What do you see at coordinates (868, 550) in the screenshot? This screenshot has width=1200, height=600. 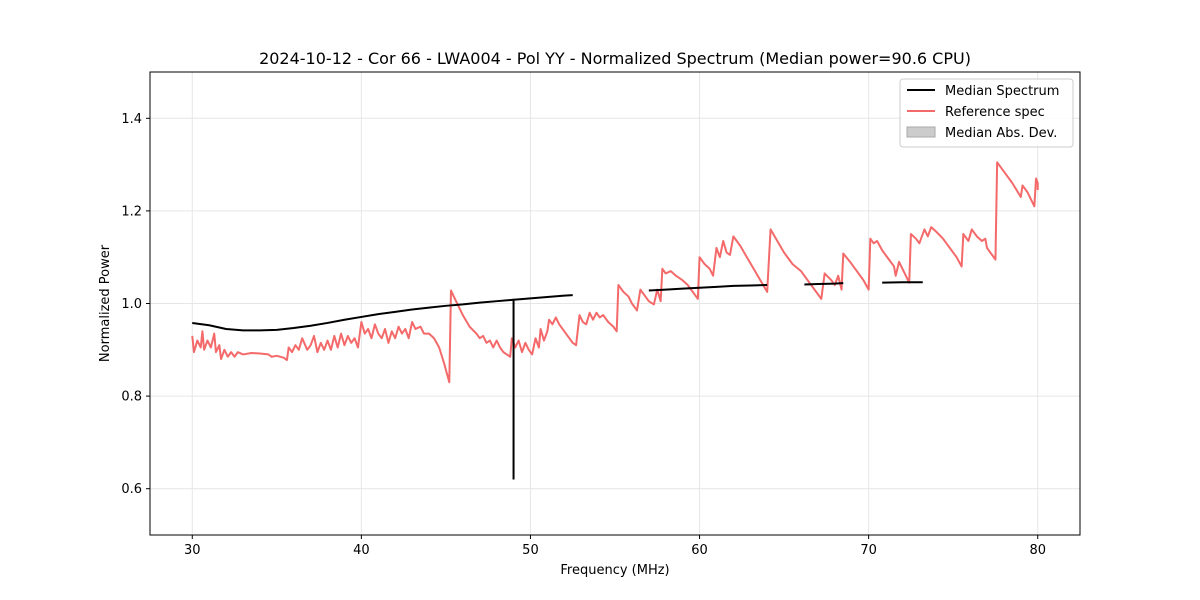 I see `x-tick-label: 70` at bounding box center [868, 550].